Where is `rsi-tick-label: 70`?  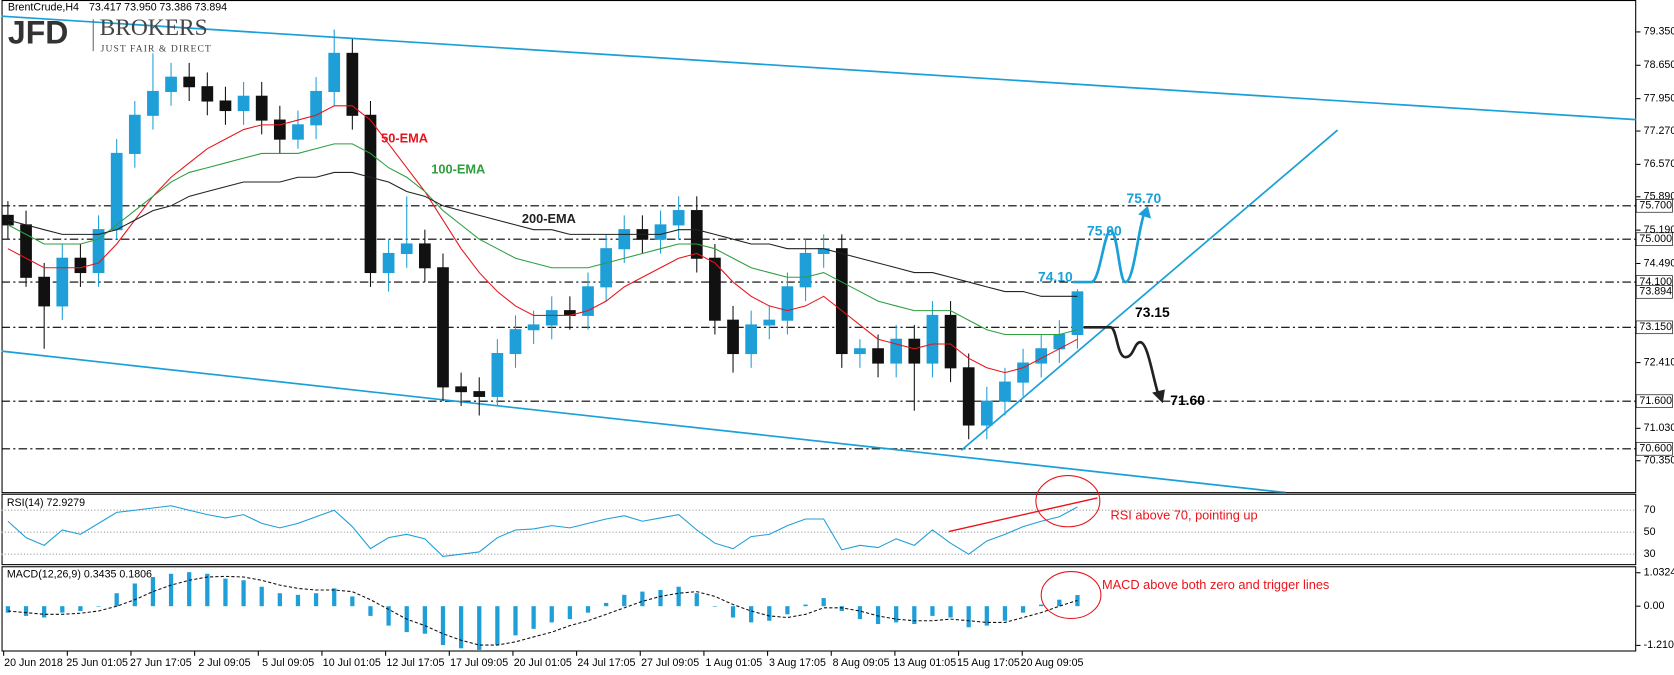 rsi-tick-label: 70 is located at coordinates (1650, 510).